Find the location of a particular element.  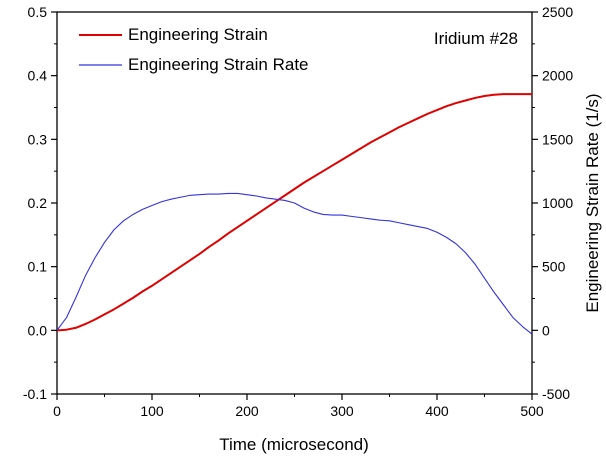

y-left-tick-label: 0.5 is located at coordinates (38, 12).